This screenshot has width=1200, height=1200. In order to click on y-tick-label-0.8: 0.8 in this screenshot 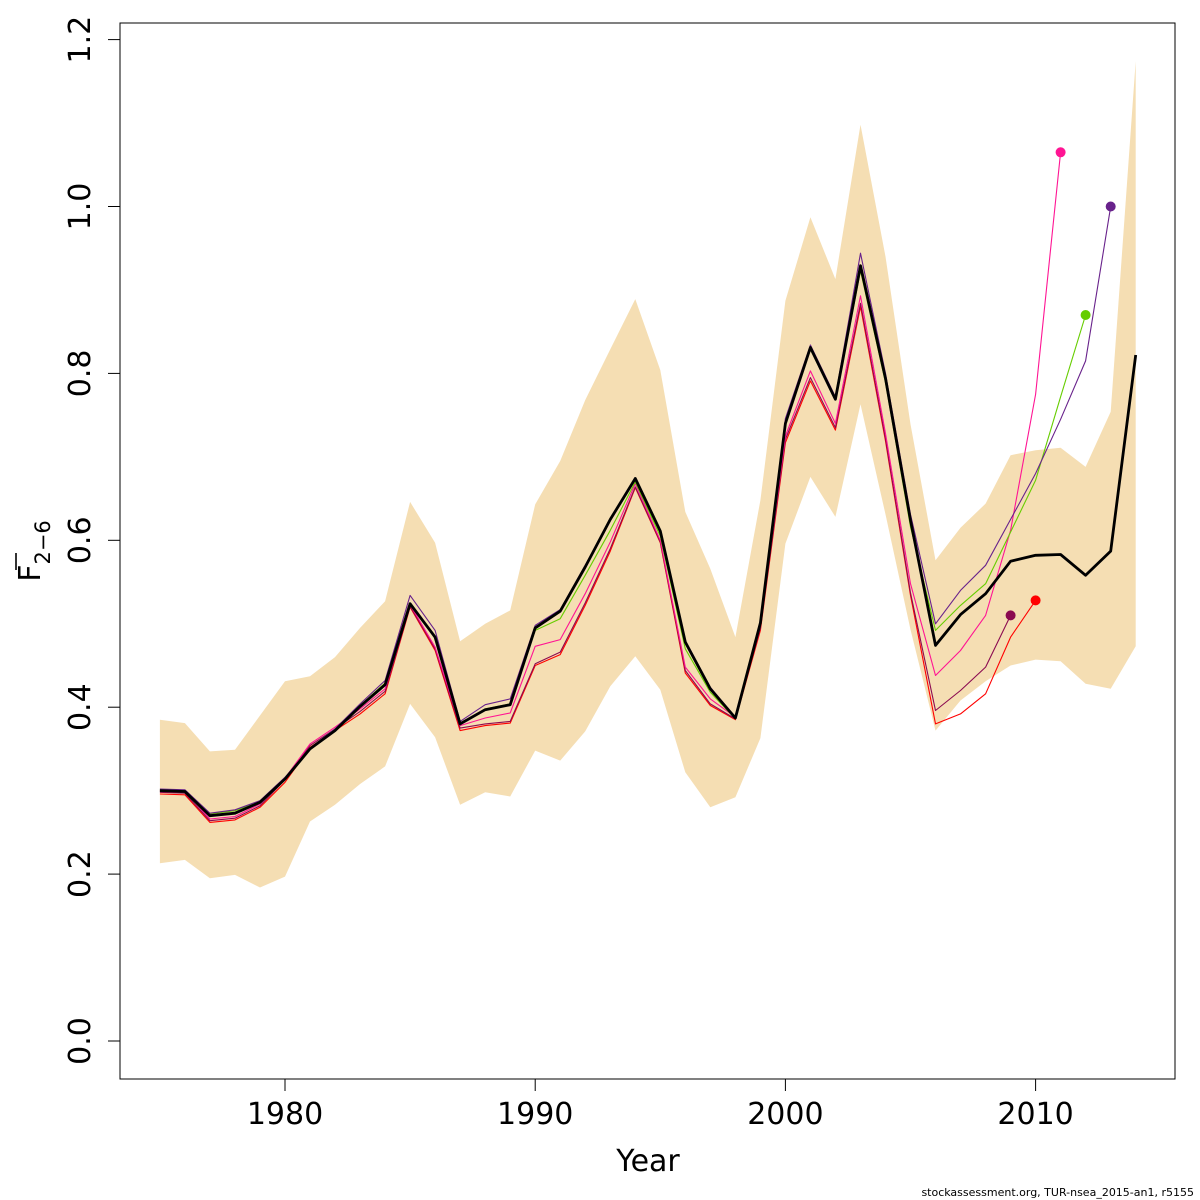, I will do `click(80, 374)`.